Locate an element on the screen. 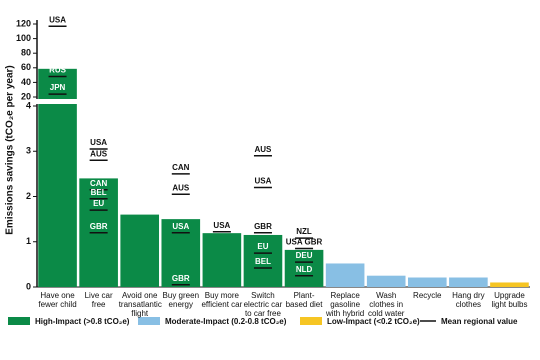 This screenshot has width=540, height=360. regional-mean-label: NZL is located at coordinates (304, 231).